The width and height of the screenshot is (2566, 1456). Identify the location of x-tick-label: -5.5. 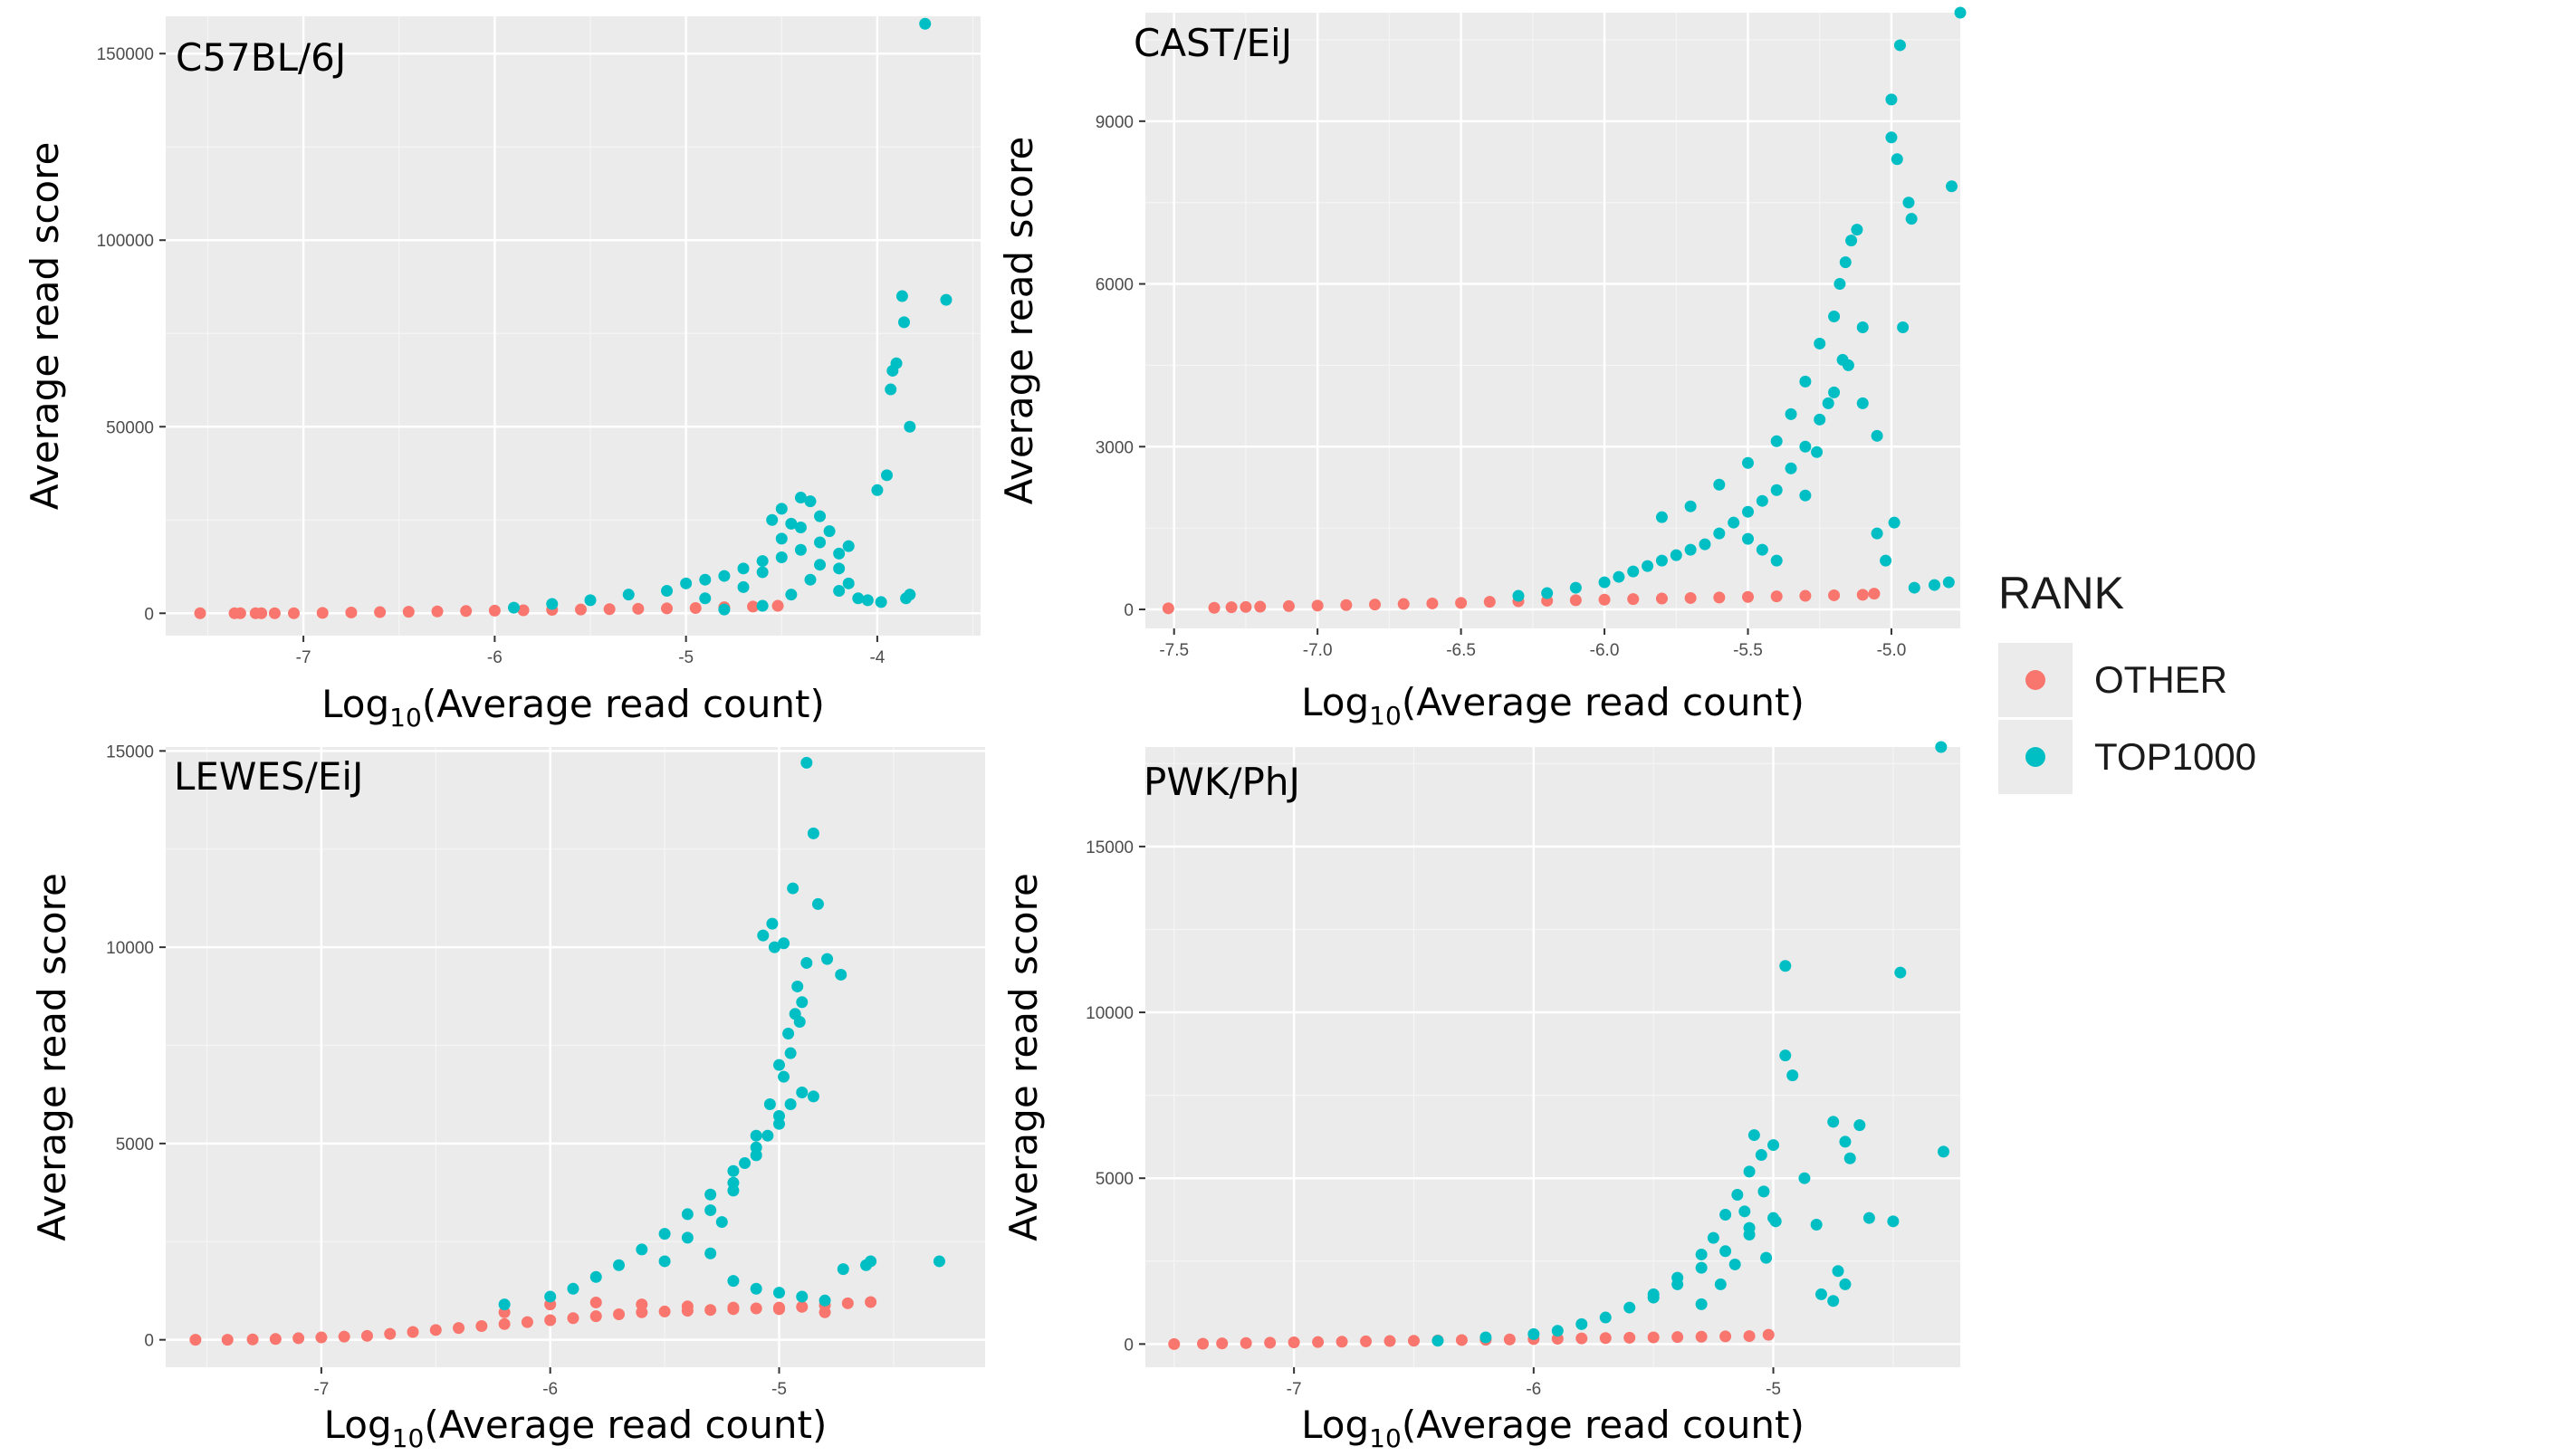
(1748, 650).